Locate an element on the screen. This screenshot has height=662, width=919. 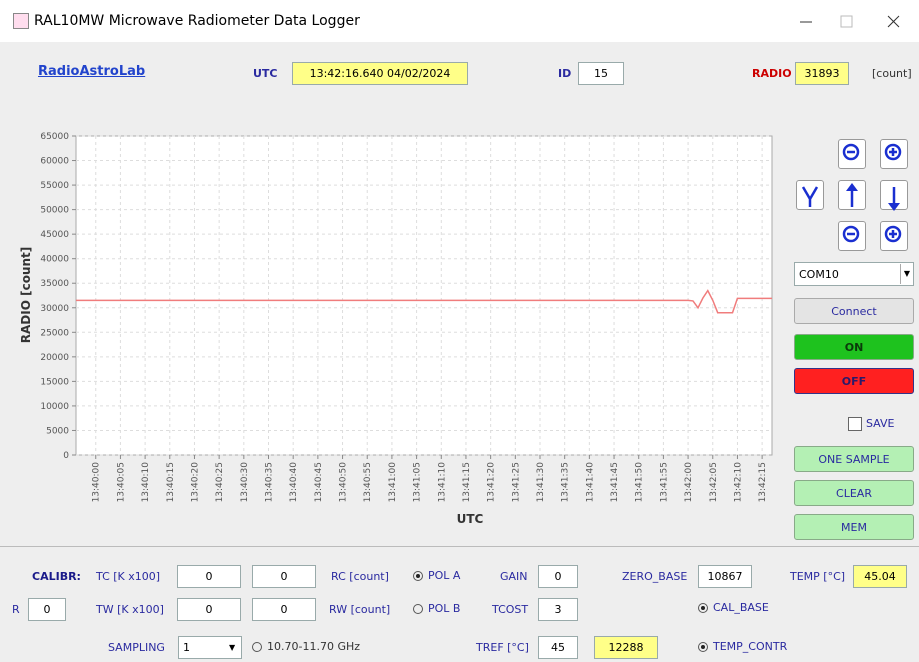
x-tick-label: 13:40:30 is located at coordinates (245, 482).